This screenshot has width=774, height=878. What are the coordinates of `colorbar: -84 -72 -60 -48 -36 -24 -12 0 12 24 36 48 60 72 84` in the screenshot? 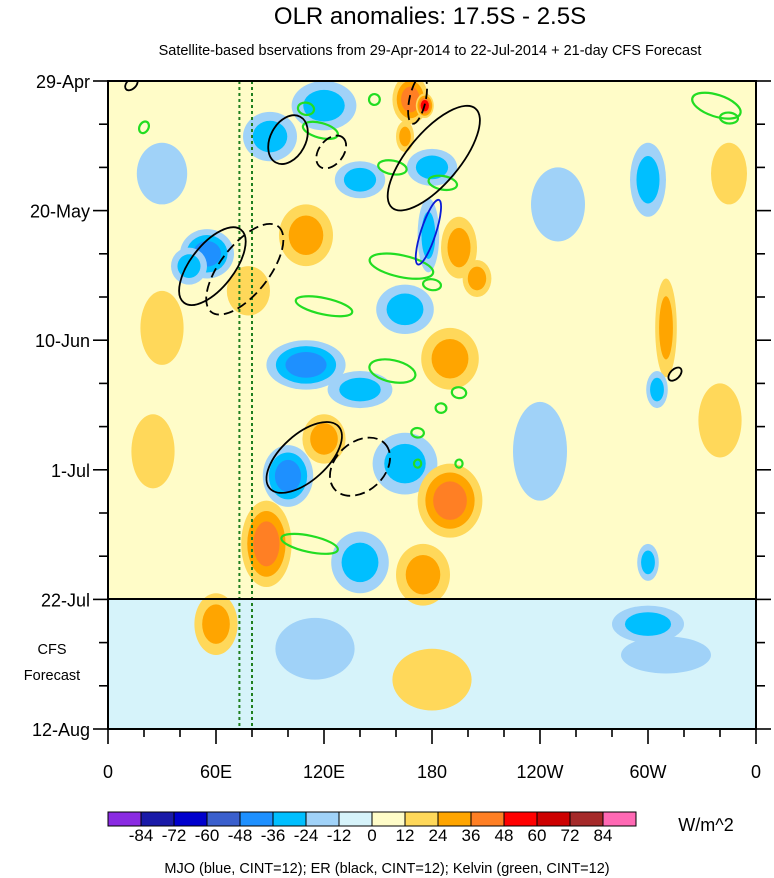 It's located at (372, 828).